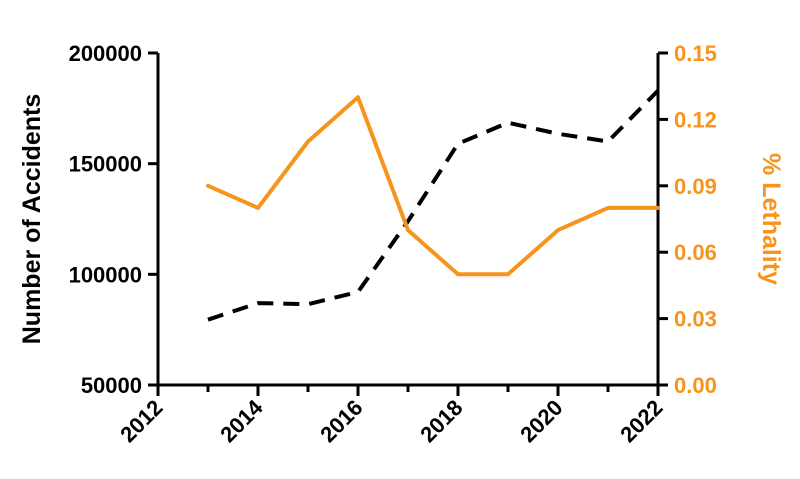  What do you see at coordinates (641, 421) in the screenshot?
I see `x-axis-tick-label: 2022` at bounding box center [641, 421].